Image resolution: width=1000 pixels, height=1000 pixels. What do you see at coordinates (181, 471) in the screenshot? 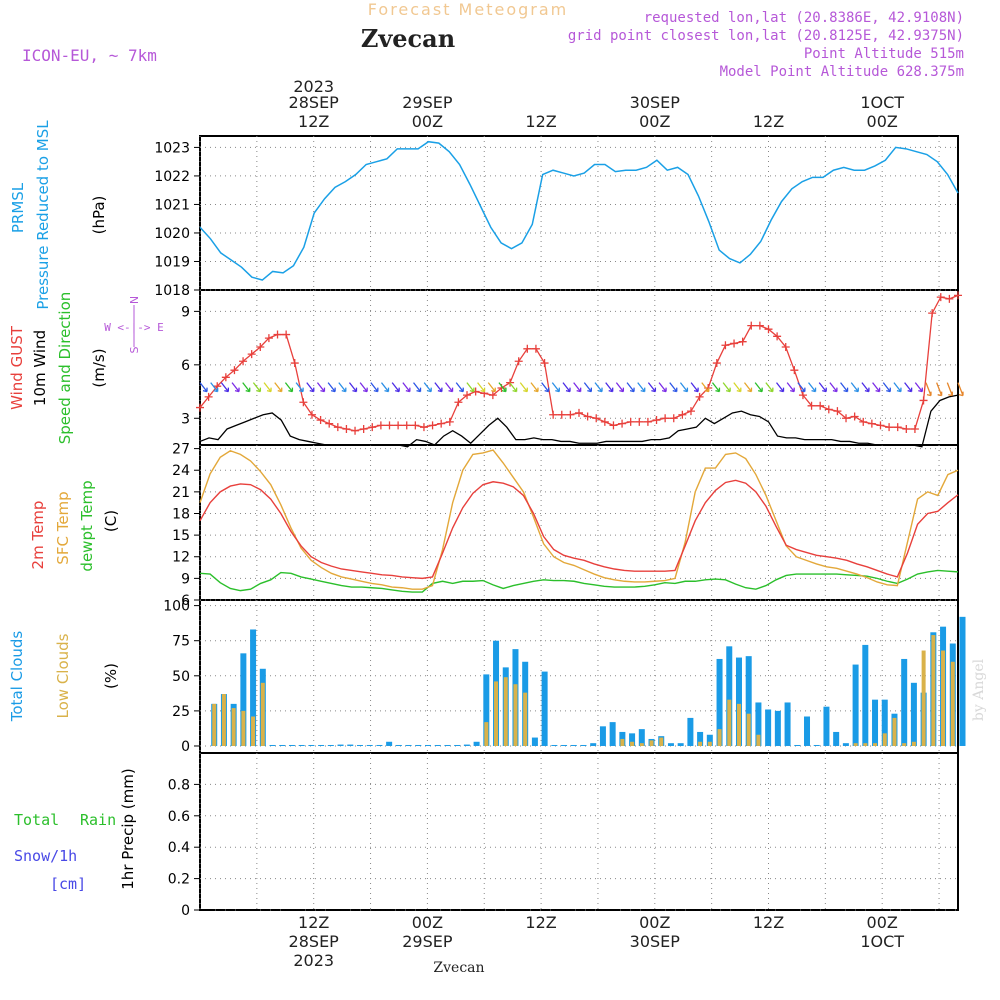
I see `y-tick-label: 24` at bounding box center [181, 471].